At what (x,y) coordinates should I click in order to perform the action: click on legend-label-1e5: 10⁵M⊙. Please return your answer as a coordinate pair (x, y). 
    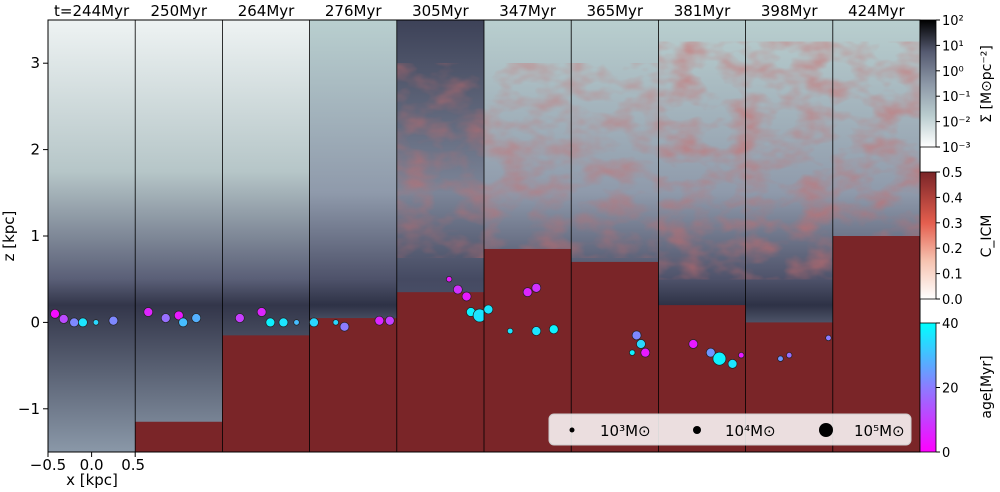
    Looking at the image, I should click on (879, 431).